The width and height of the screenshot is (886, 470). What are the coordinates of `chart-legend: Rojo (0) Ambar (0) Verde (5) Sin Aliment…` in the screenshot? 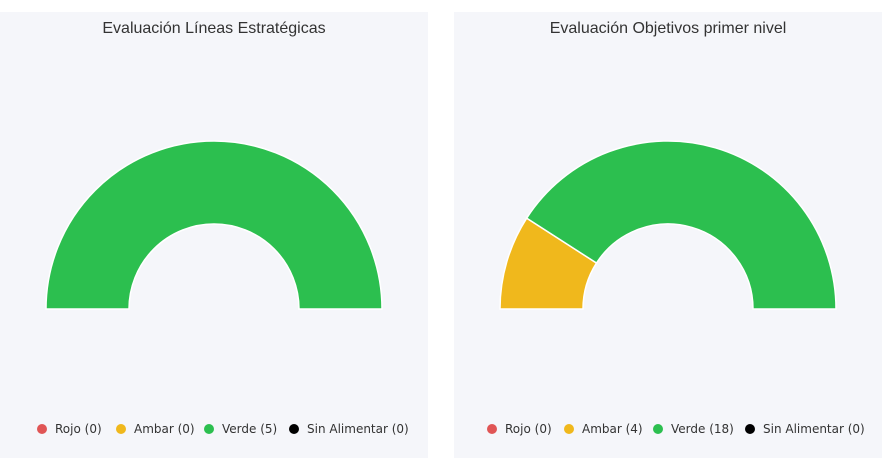 It's located at (214, 432).